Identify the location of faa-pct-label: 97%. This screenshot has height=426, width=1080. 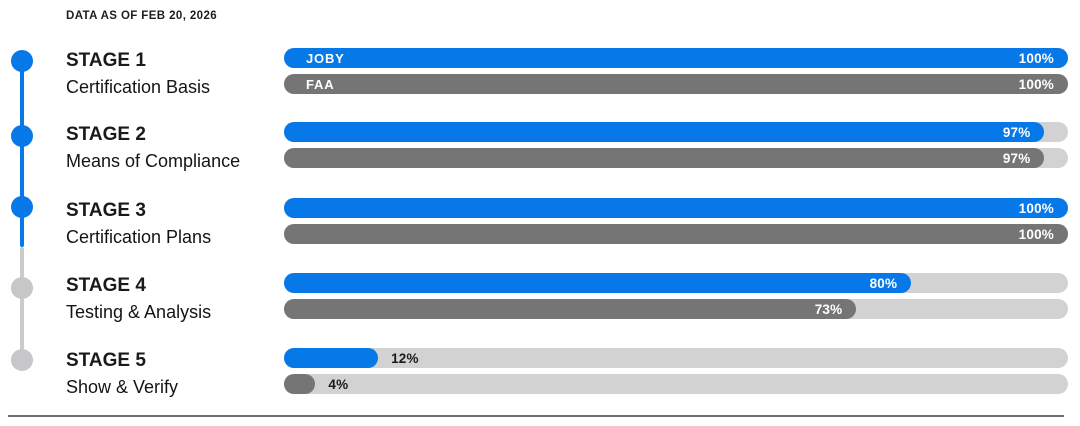
(1016, 158).